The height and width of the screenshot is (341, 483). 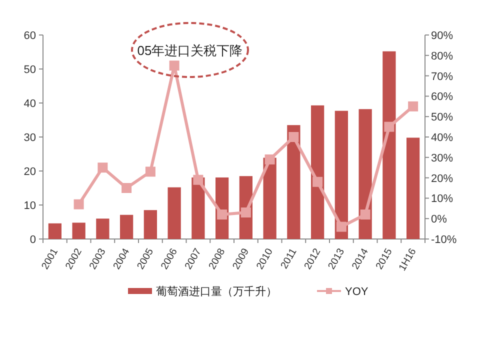 I want to click on y2-tick-label: 10%, so click(x=442, y=199).